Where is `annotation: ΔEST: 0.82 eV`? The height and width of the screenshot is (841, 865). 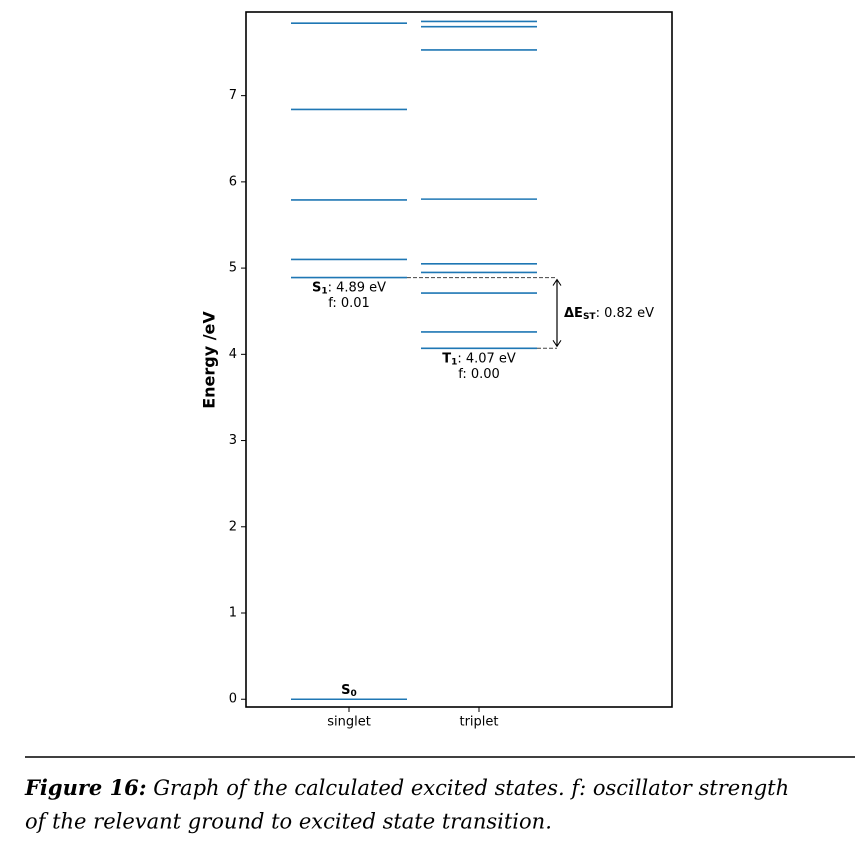 annotation: ΔEST: 0.82 eV is located at coordinates (609, 313).